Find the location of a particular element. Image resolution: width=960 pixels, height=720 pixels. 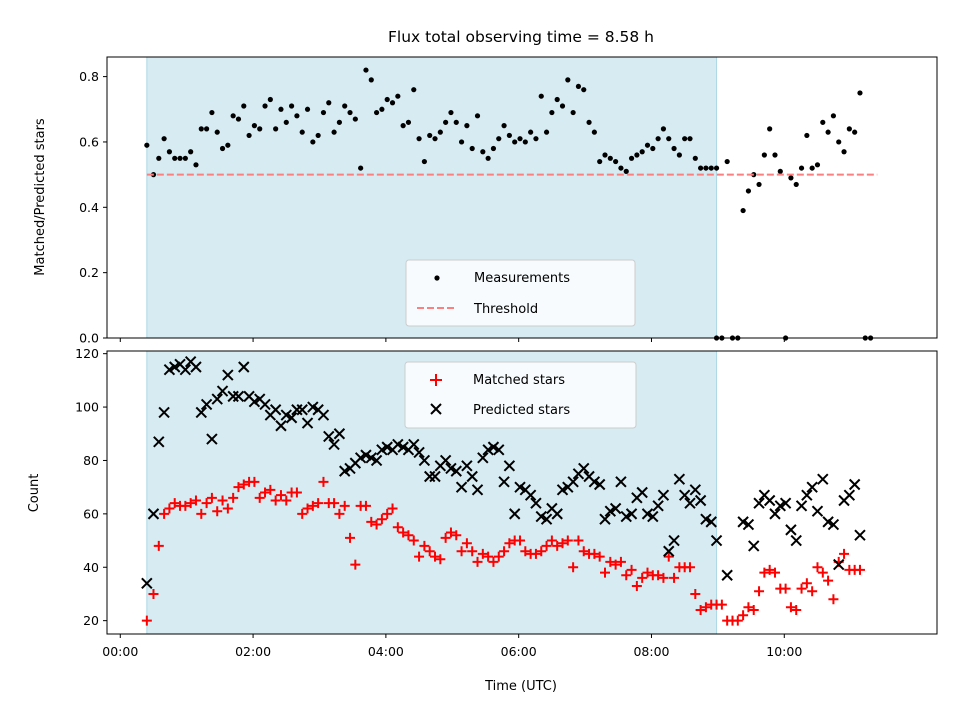

y-tick-label: 40 is located at coordinates (91, 567).